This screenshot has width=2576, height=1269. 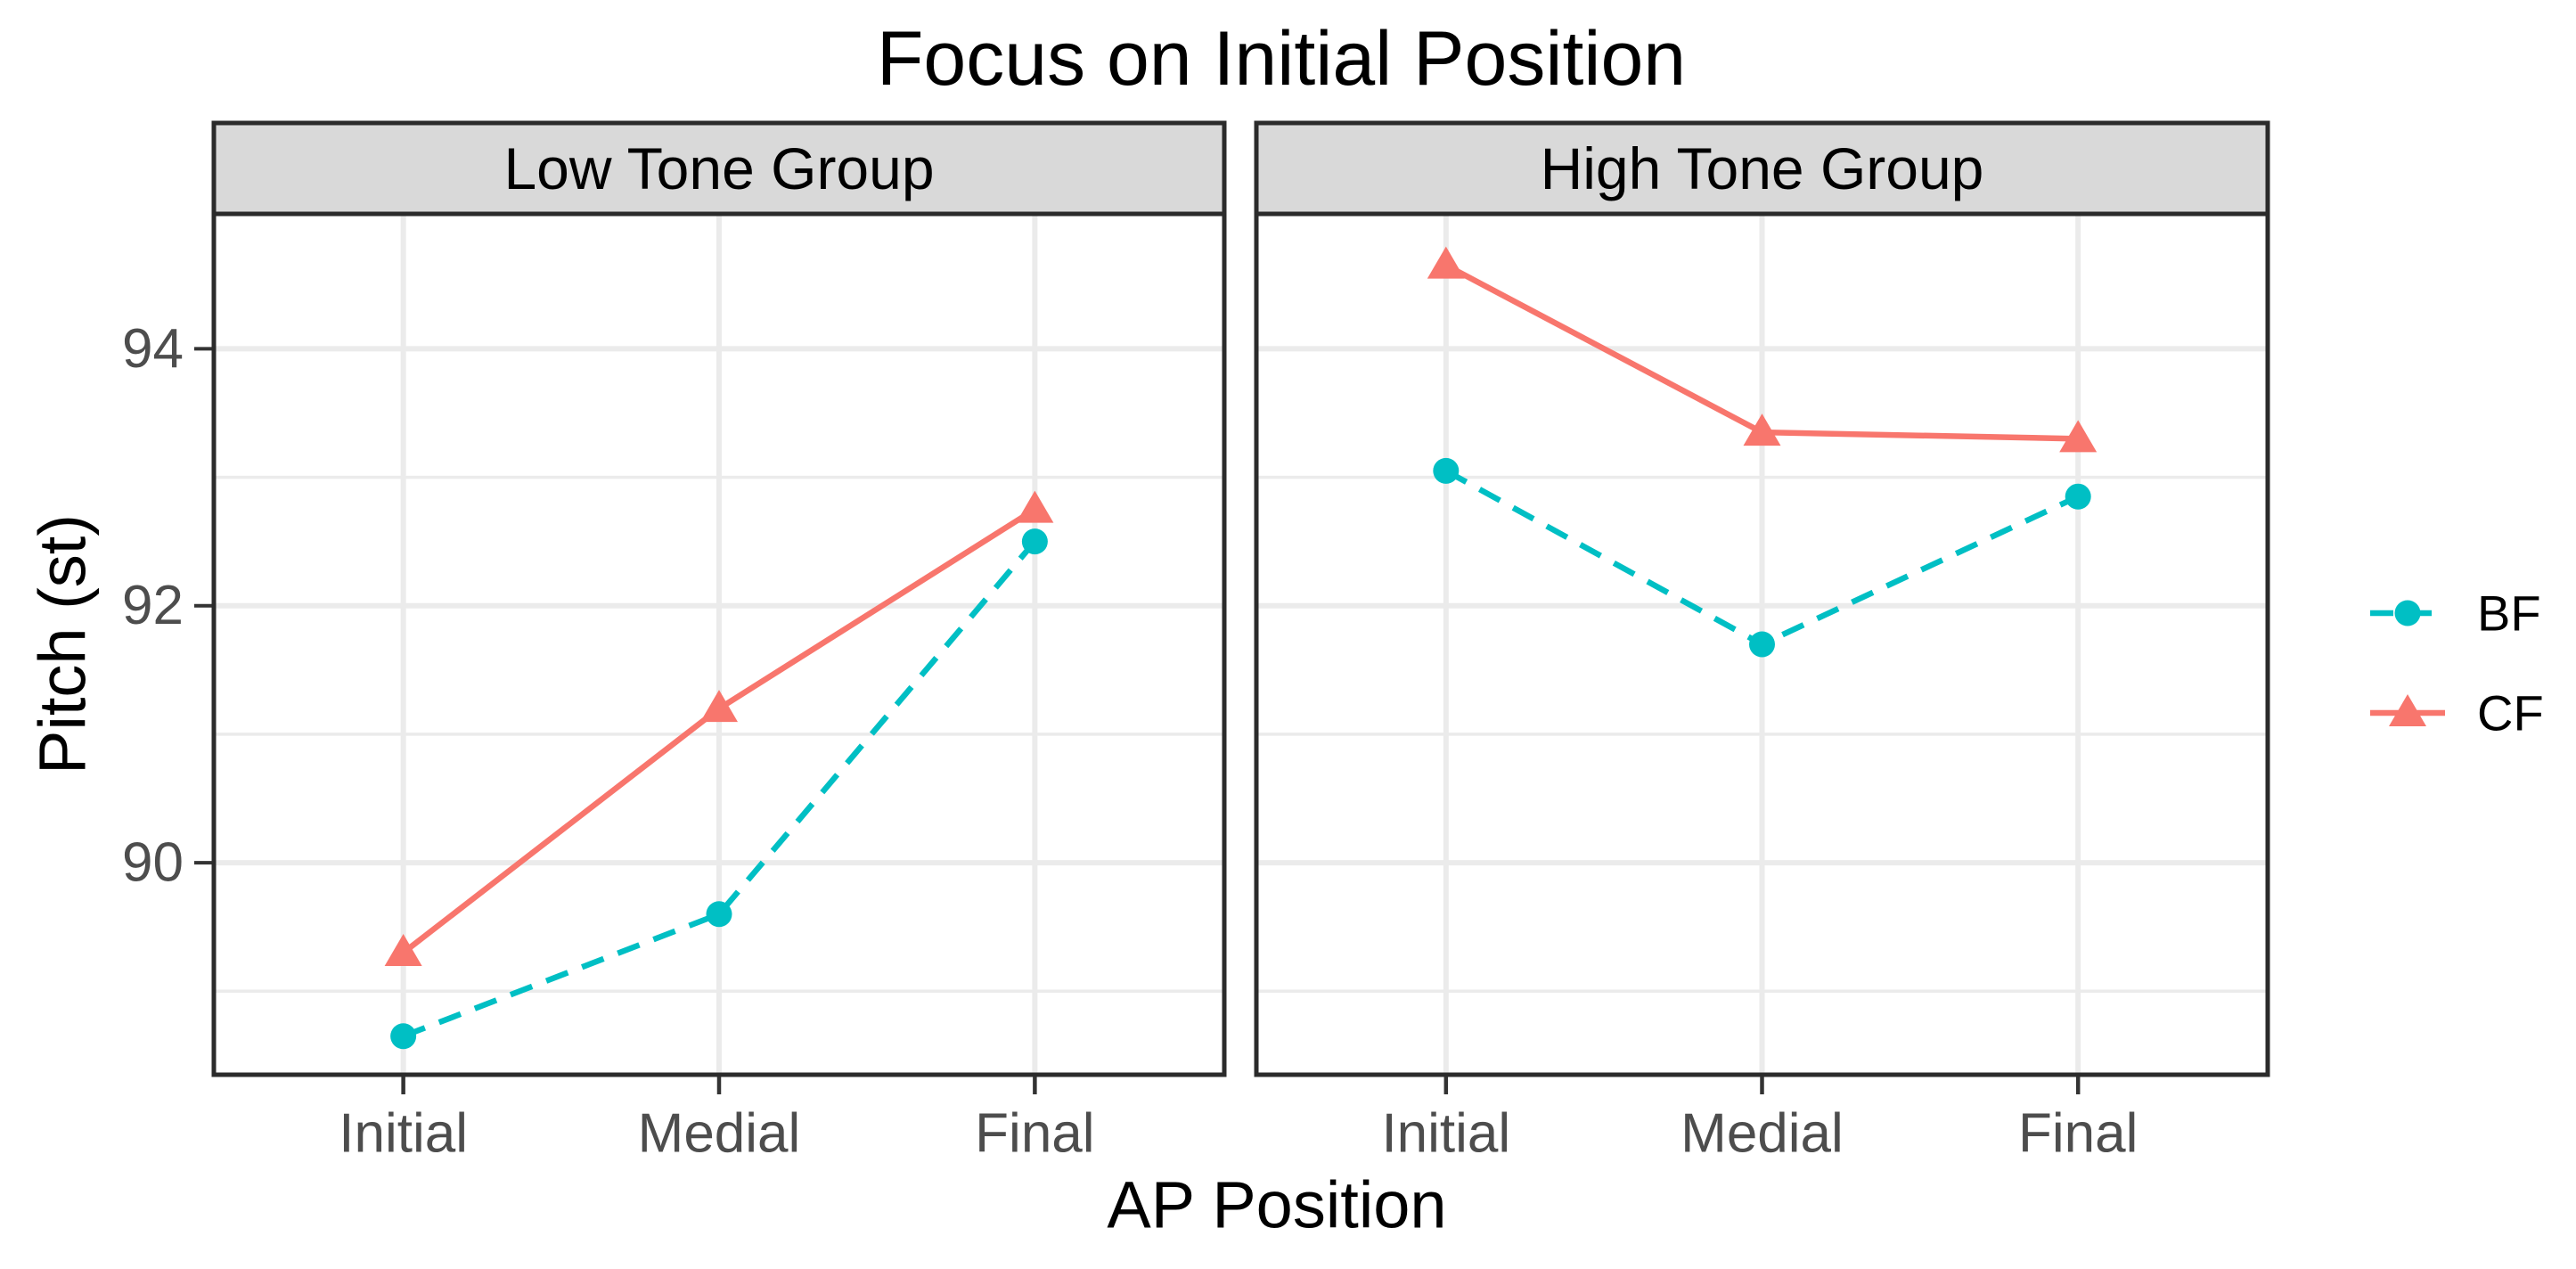 I want to click on legend-entry-cf: CF, so click(x=2457, y=713).